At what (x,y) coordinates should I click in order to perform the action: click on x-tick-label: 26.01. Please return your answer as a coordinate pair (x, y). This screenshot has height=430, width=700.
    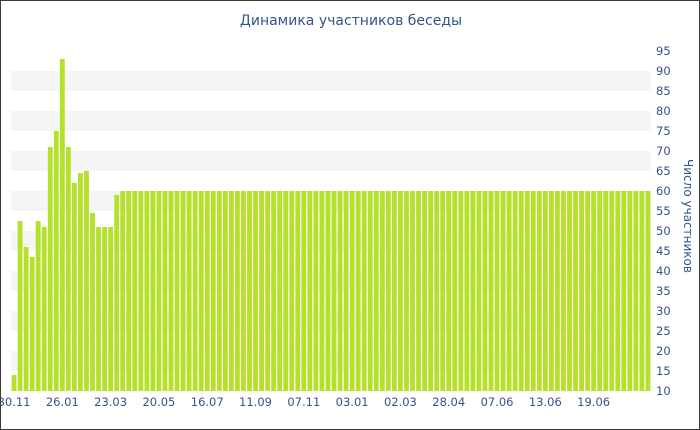
    Looking at the image, I should click on (62, 402).